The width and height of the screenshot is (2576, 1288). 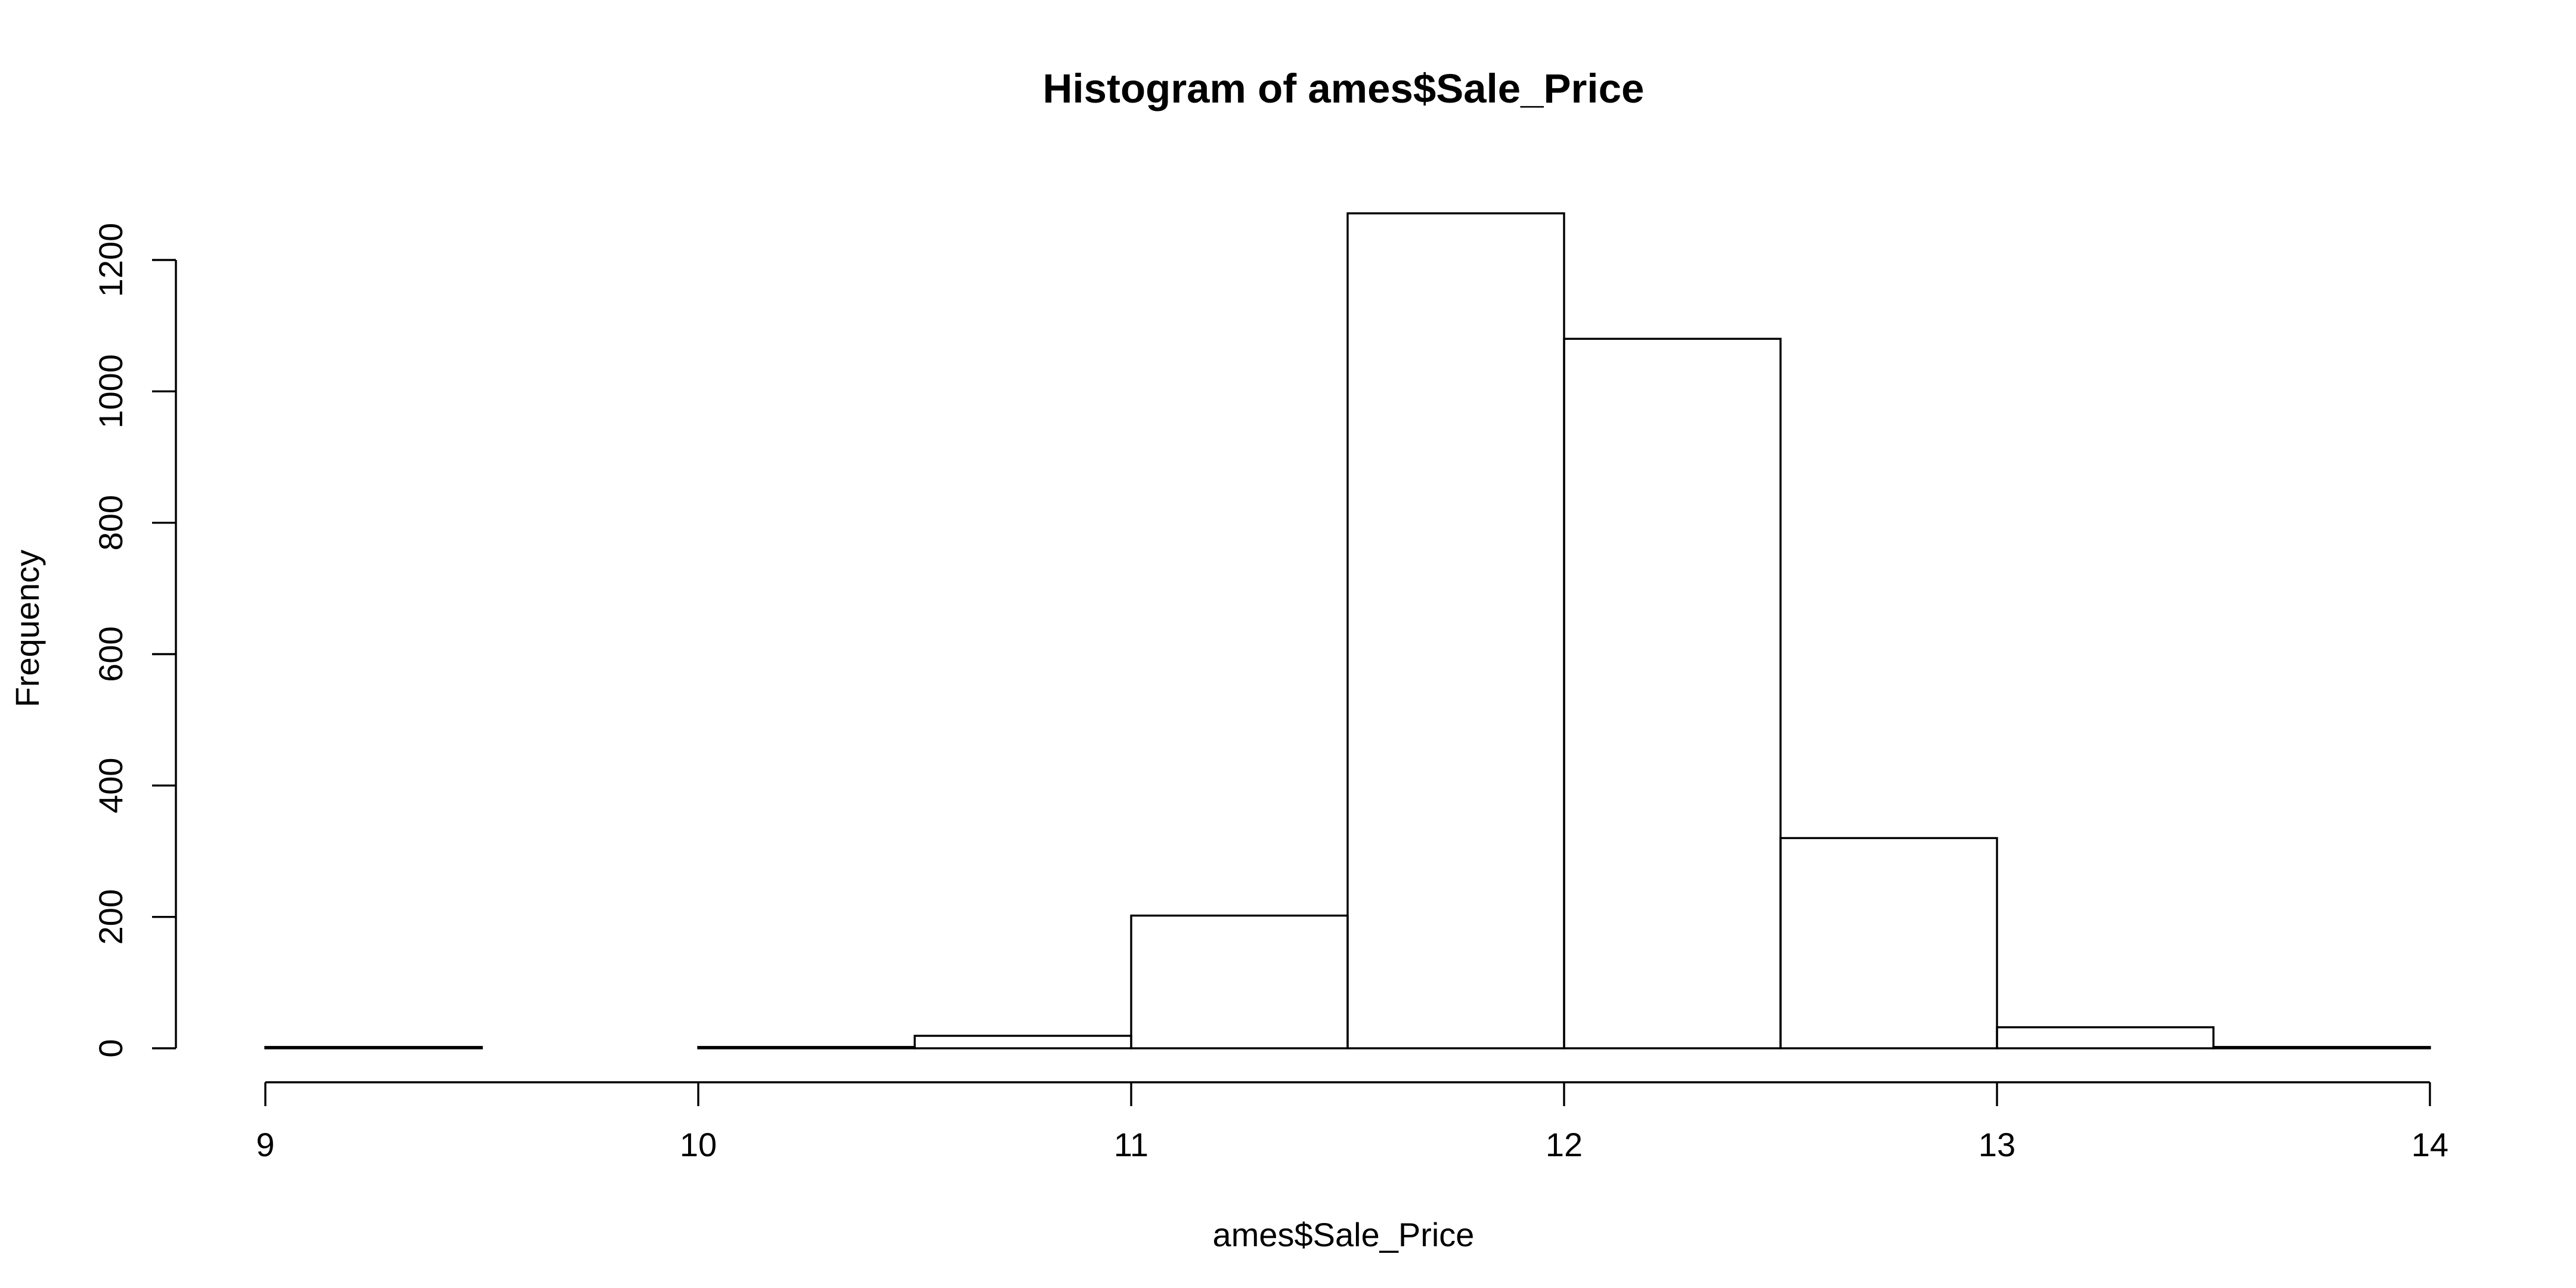 I want to click on x-tick-label-5: 14, so click(x=2429, y=1144).